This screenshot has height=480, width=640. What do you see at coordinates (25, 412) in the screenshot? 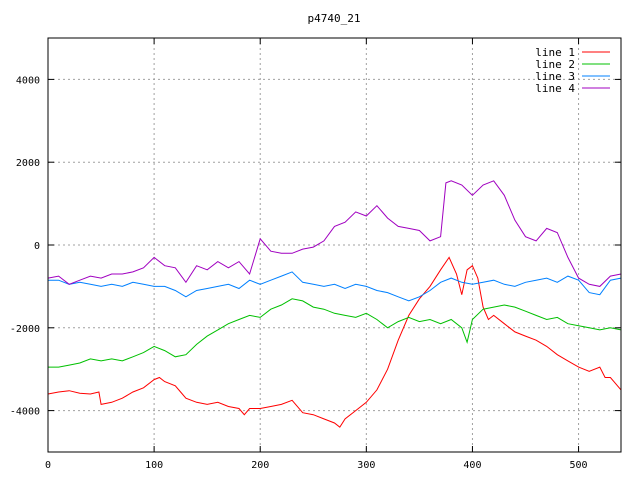
I see `y-tick-label: -4000` at bounding box center [25, 412].